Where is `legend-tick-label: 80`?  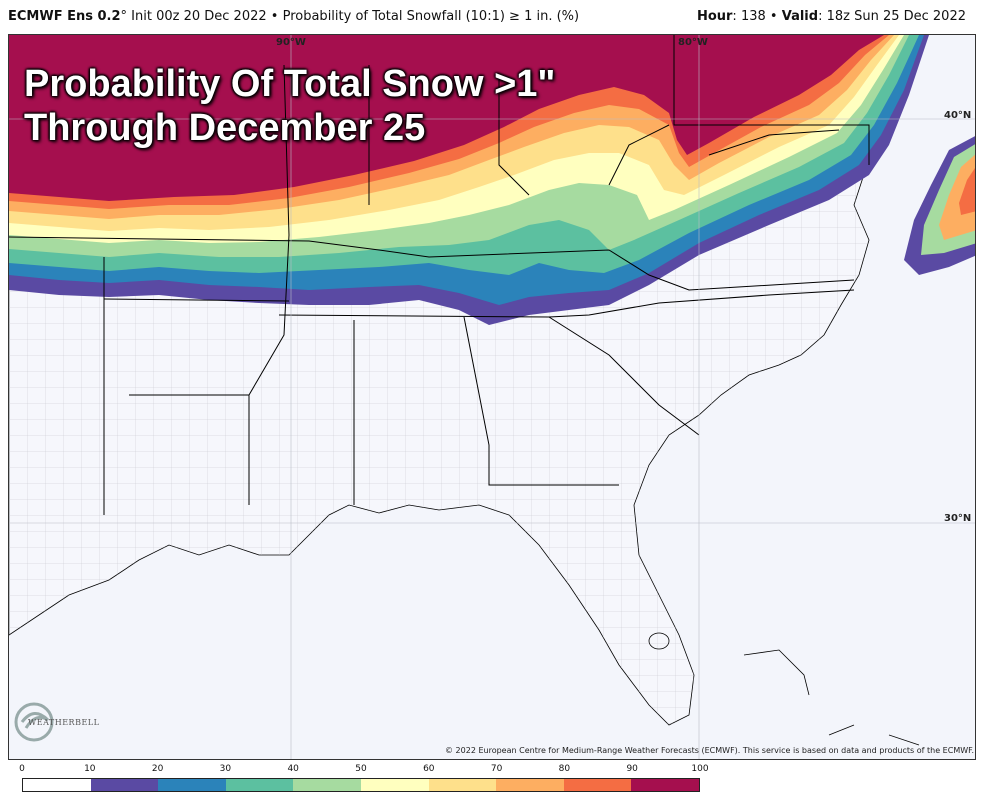
legend-tick-label: 80 is located at coordinates (564, 769).